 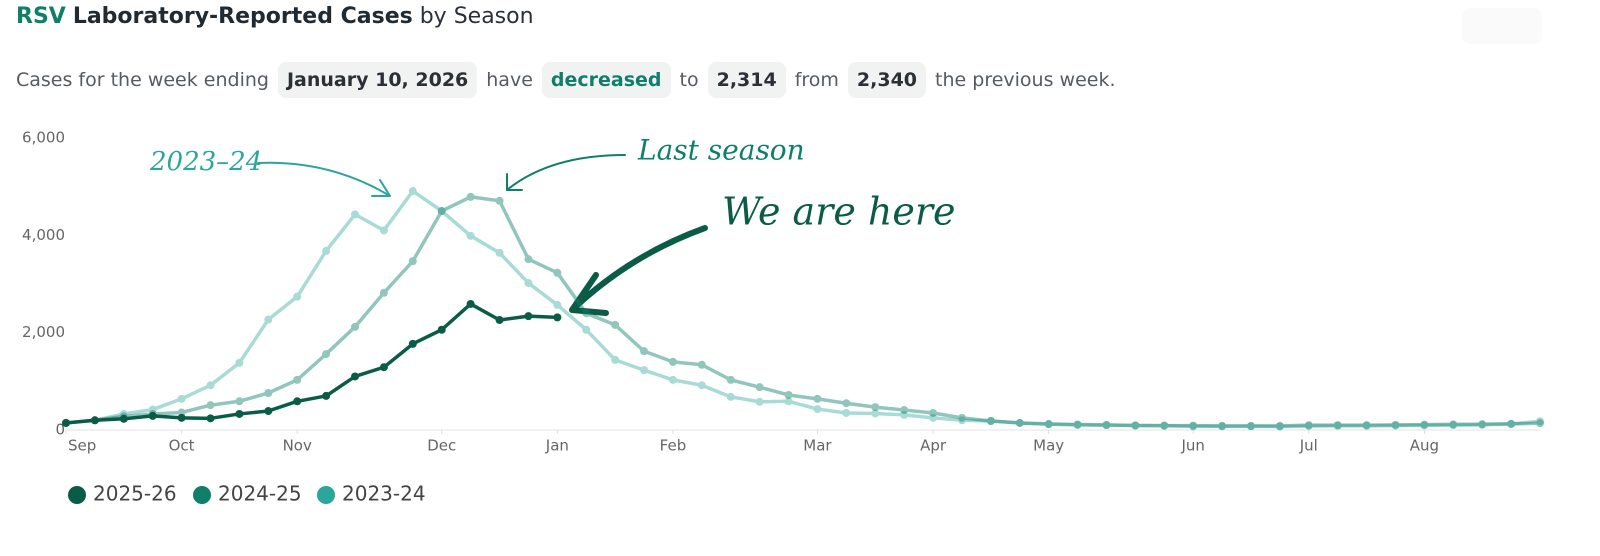 What do you see at coordinates (135, 494) in the screenshot?
I see `legend-text: 2025-26` at bounding box center [135, 494].